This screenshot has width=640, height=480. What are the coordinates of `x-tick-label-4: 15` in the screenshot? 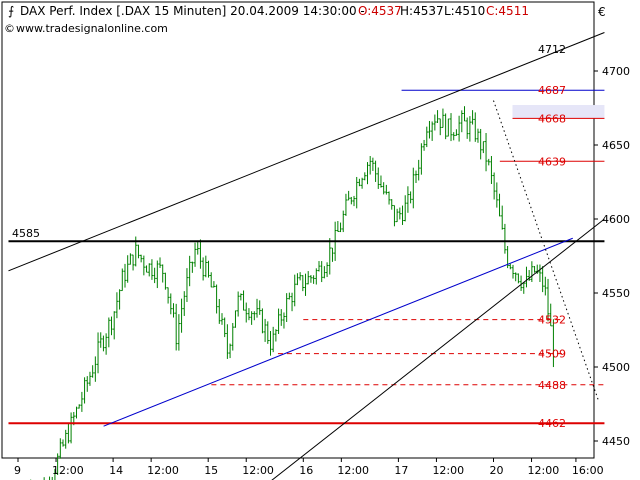 It's located at (211, 470).